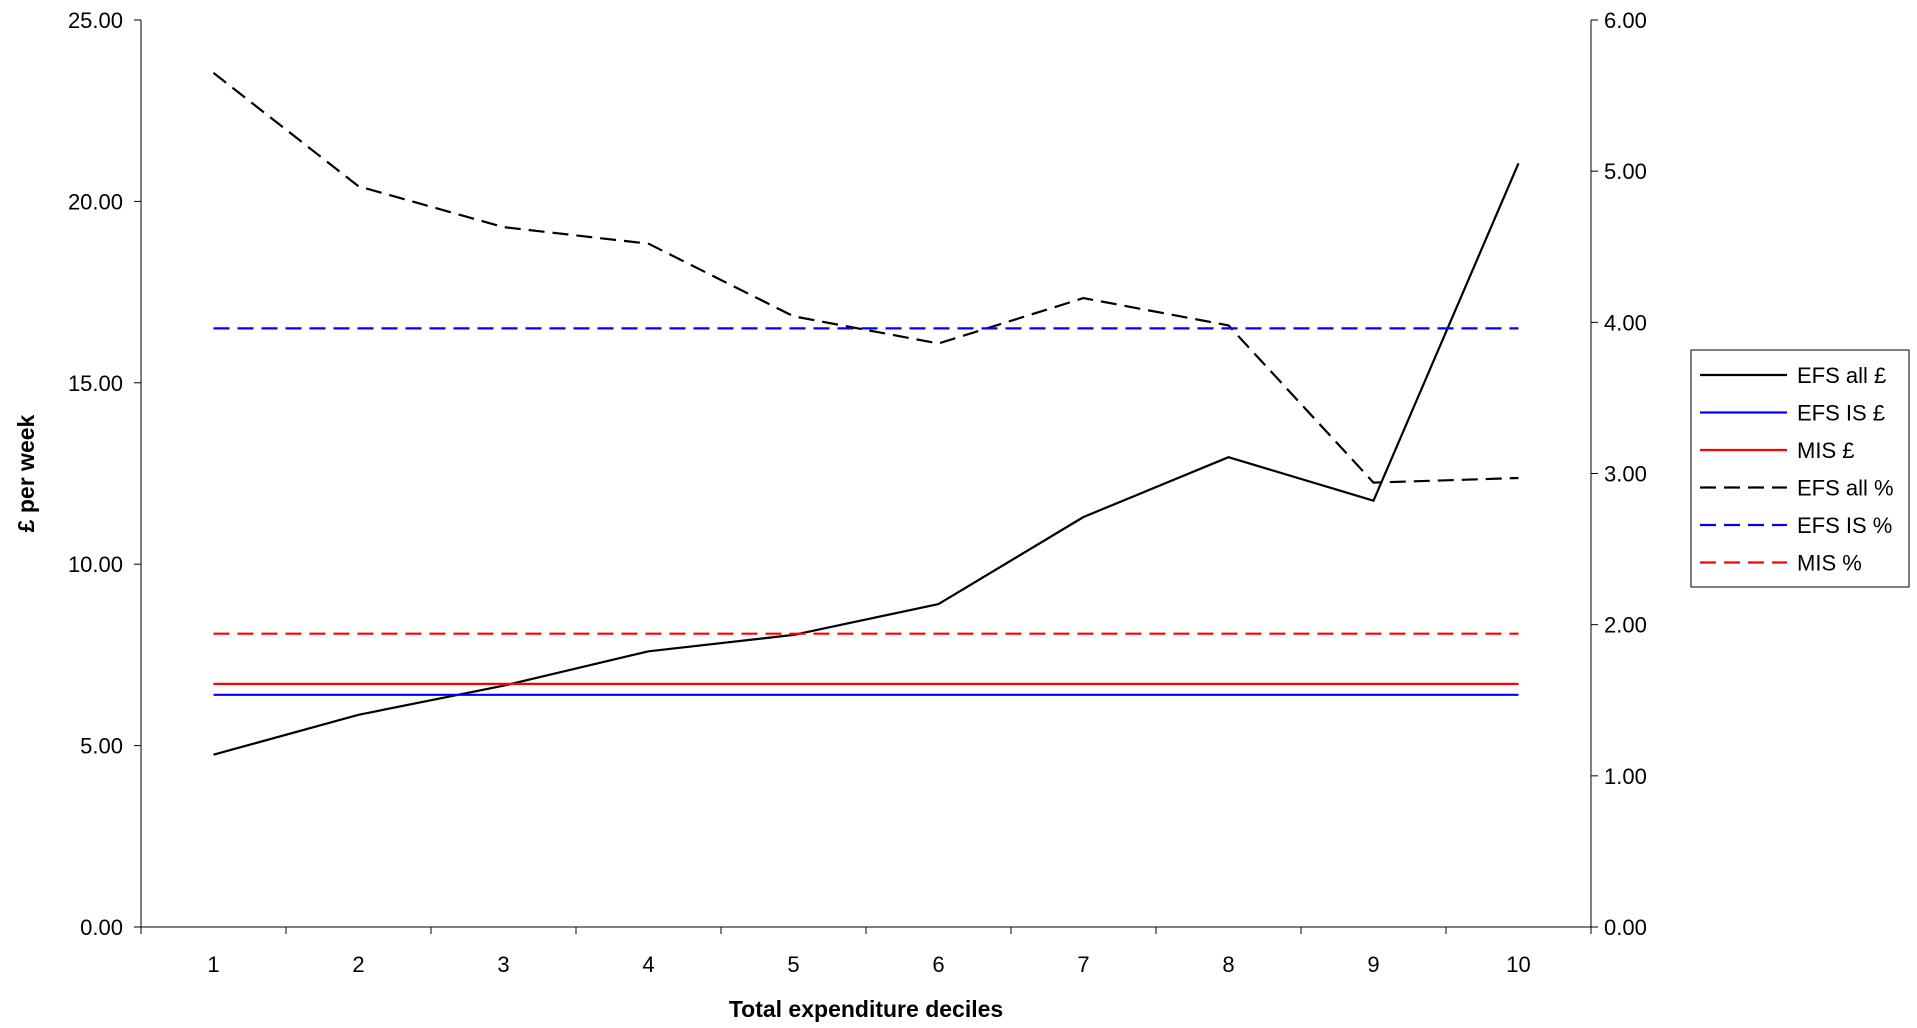 This screenshot has width=1917, height=1028. What do you see at coordinates (1625, 927) in the screenshot?
I see `y-tick-label-right: 0.00` at bounding box center [1625, 927].